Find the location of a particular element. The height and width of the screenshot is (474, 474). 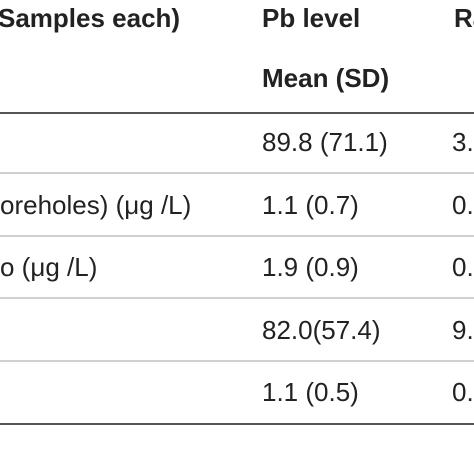

row-3-next: 0. is located at coordinates (463, 267).